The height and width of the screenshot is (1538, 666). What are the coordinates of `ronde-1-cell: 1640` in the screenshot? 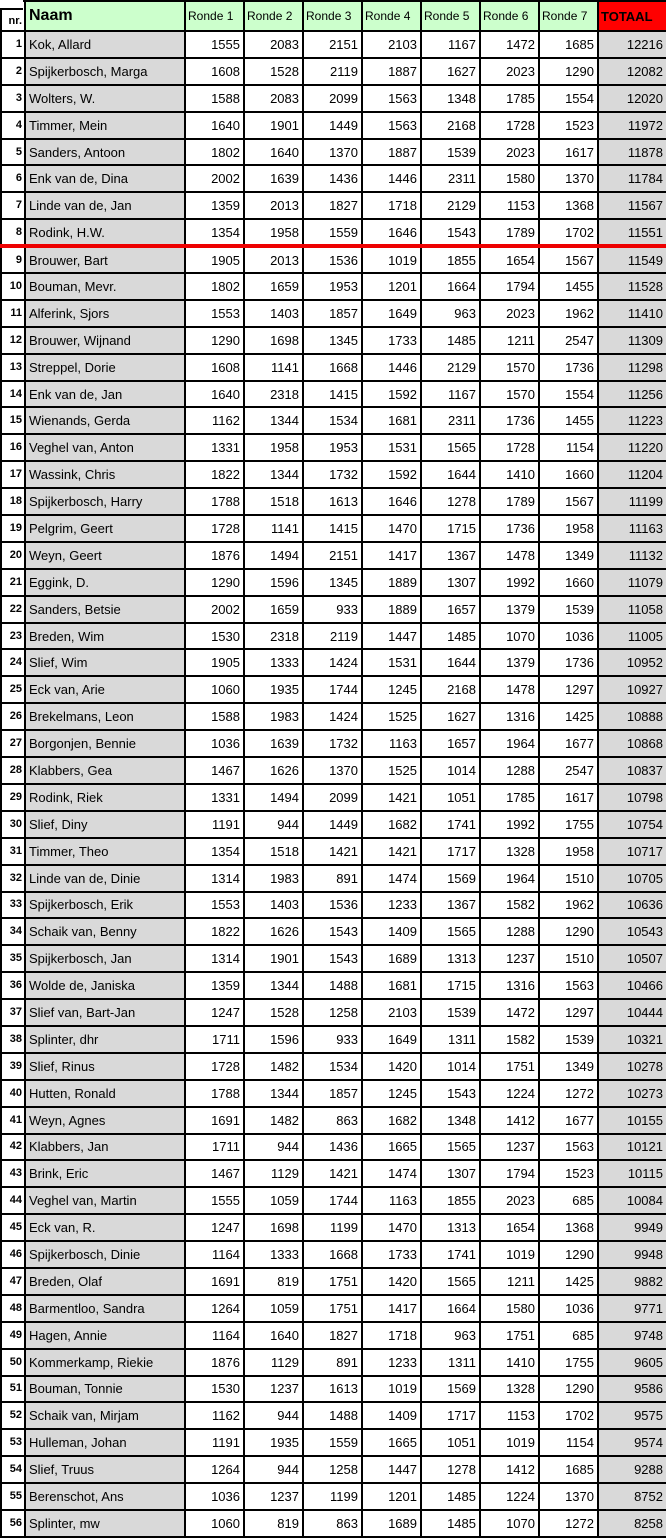 It's located at (214, 125).